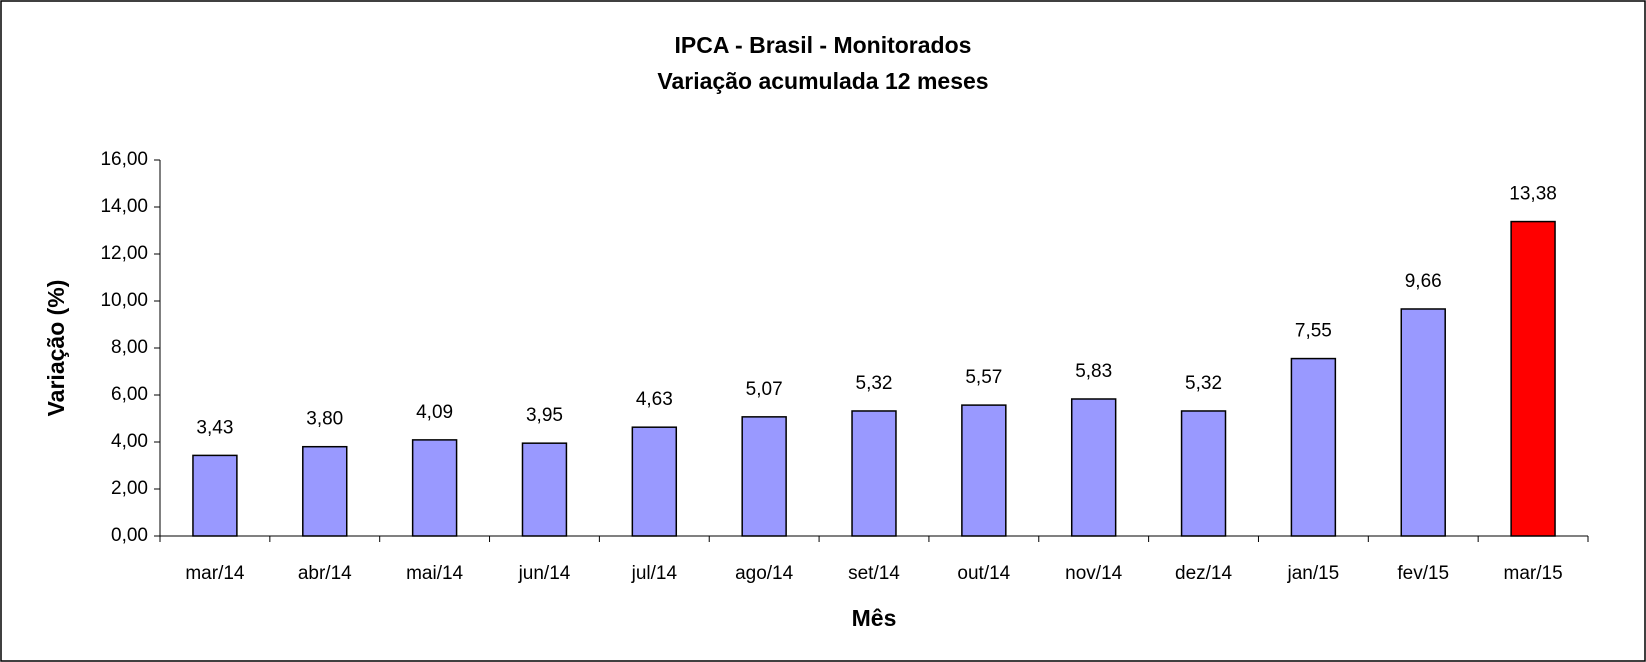 This screenshot has height=662, width=1646. I want to click on x-tick-label: set/14, so click(874, 573).